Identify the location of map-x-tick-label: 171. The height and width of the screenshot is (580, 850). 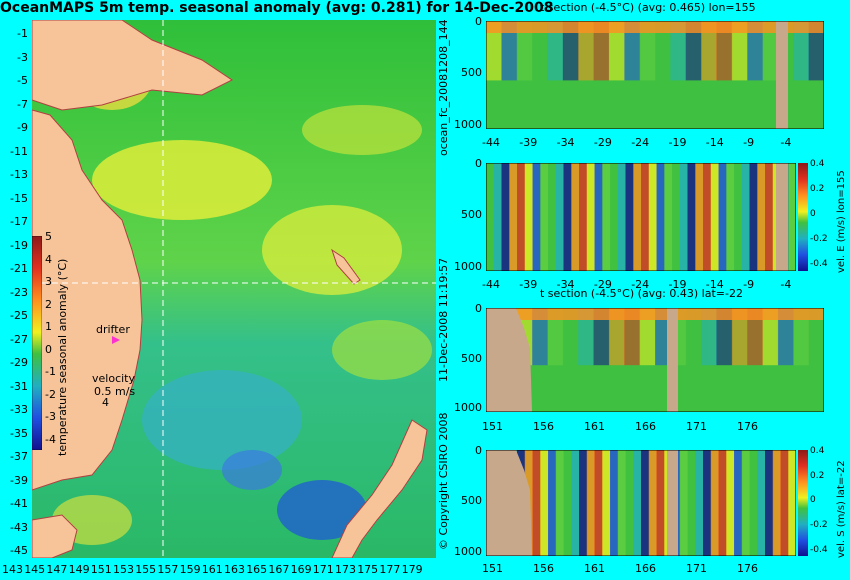
(323, 569).